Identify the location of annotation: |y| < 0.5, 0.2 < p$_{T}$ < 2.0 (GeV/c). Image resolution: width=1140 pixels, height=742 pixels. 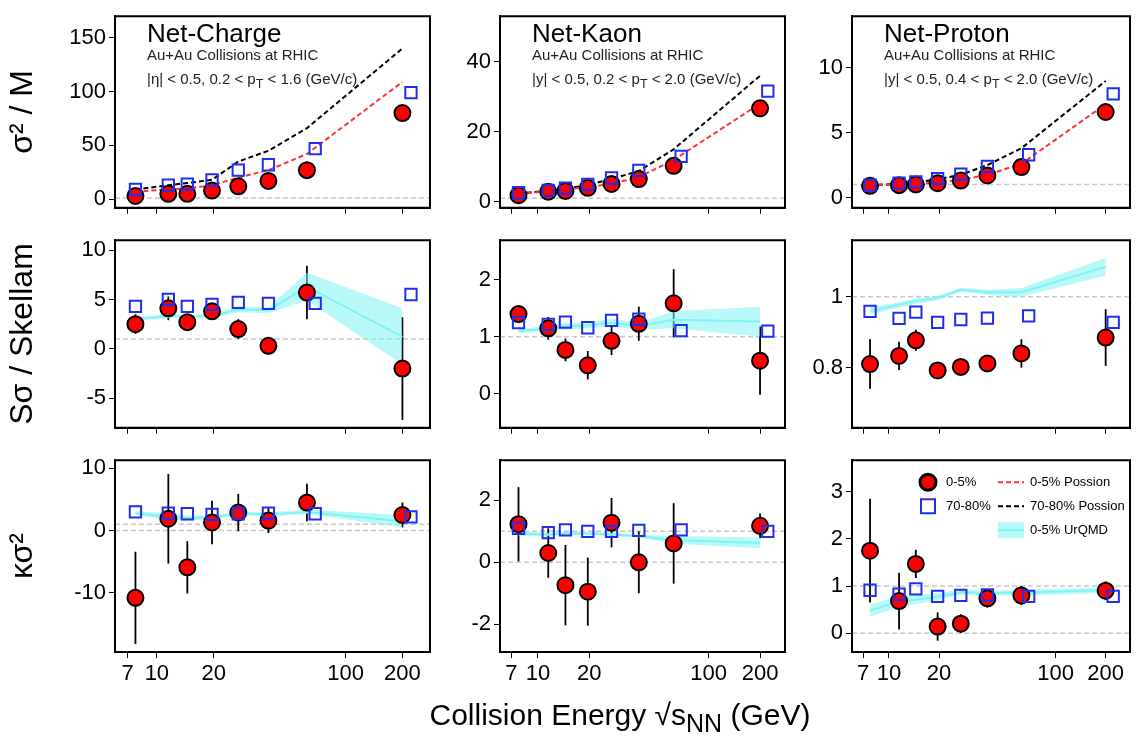
(637, 80).